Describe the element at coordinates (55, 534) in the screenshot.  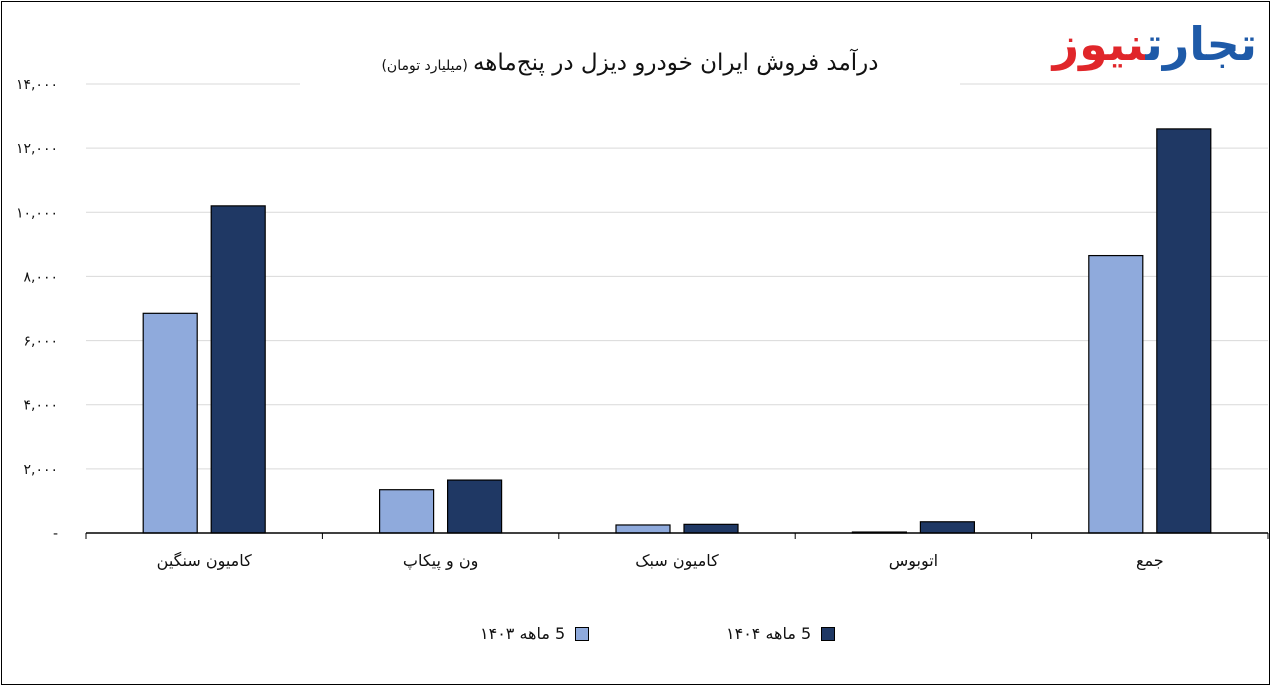
I see `y-tick-label: -` at that location.